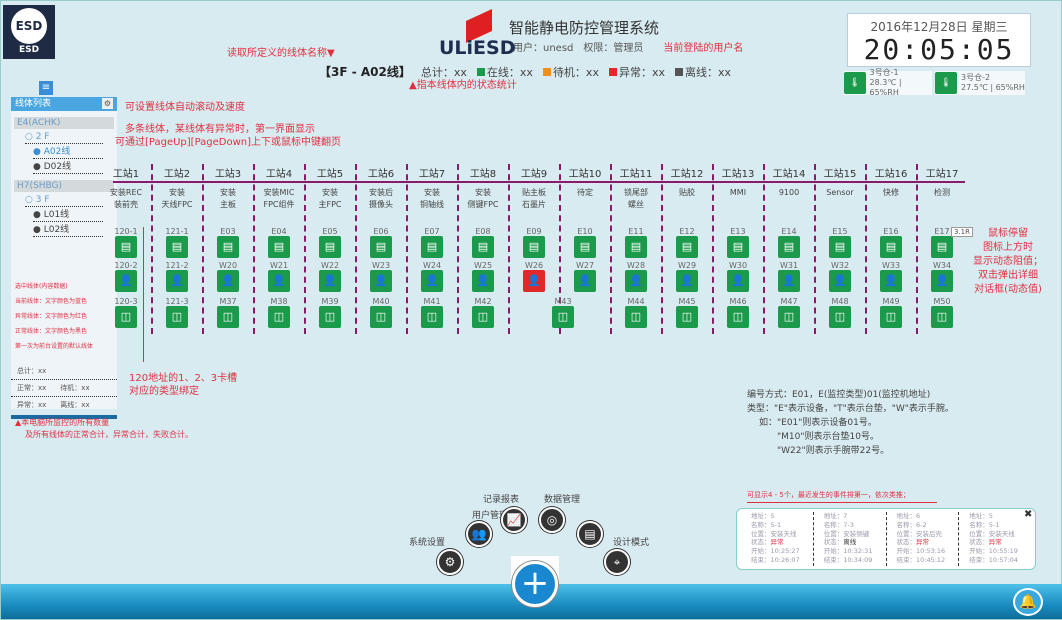 This screenshot has width=1062, height=620. I want to click on document-icon: ▤, so click(590, 534).